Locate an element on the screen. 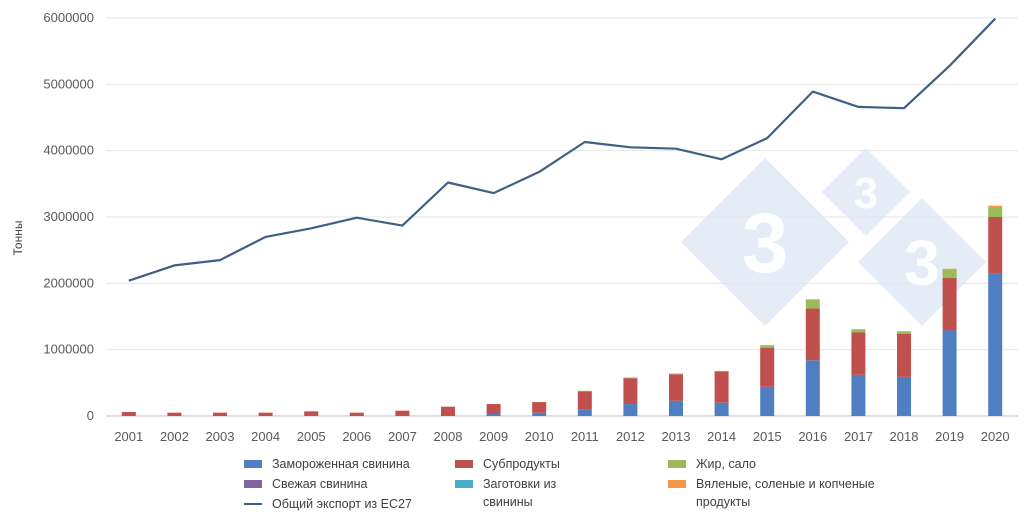  x-tick-label: 2005 is located at coordinates (311, 436).